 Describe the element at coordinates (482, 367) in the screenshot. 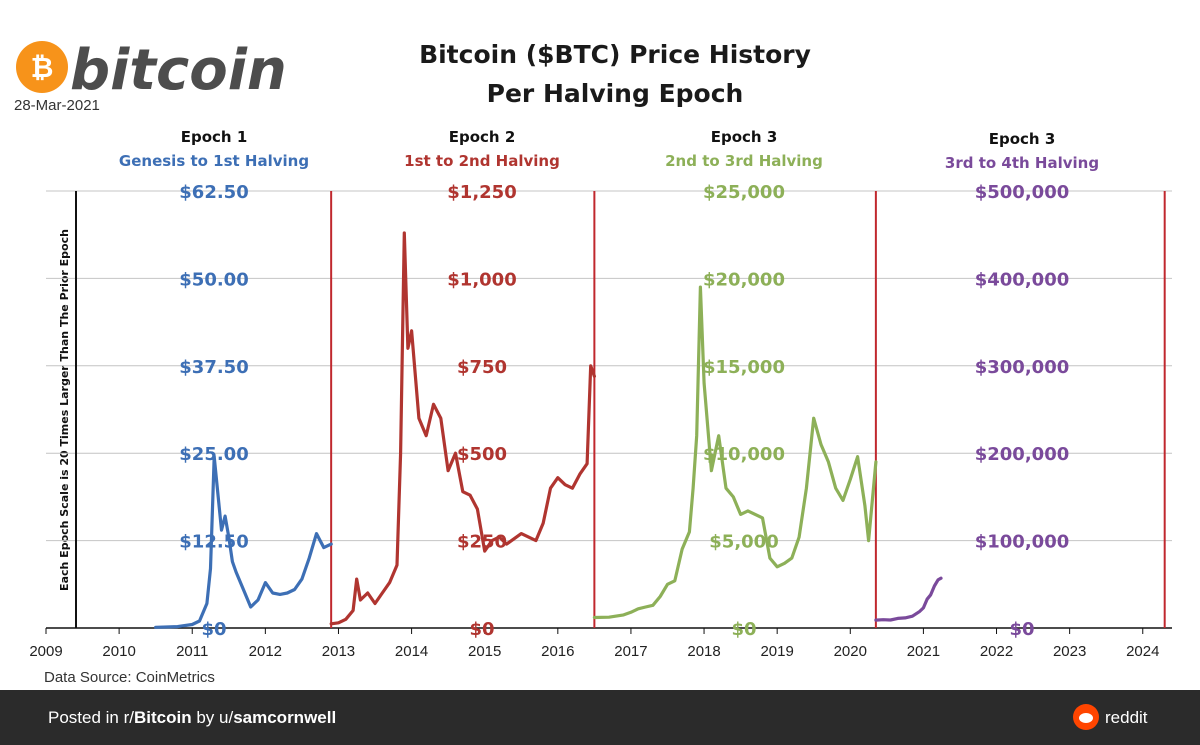

I see `epoch2-y-tick-label: $750` at that location.